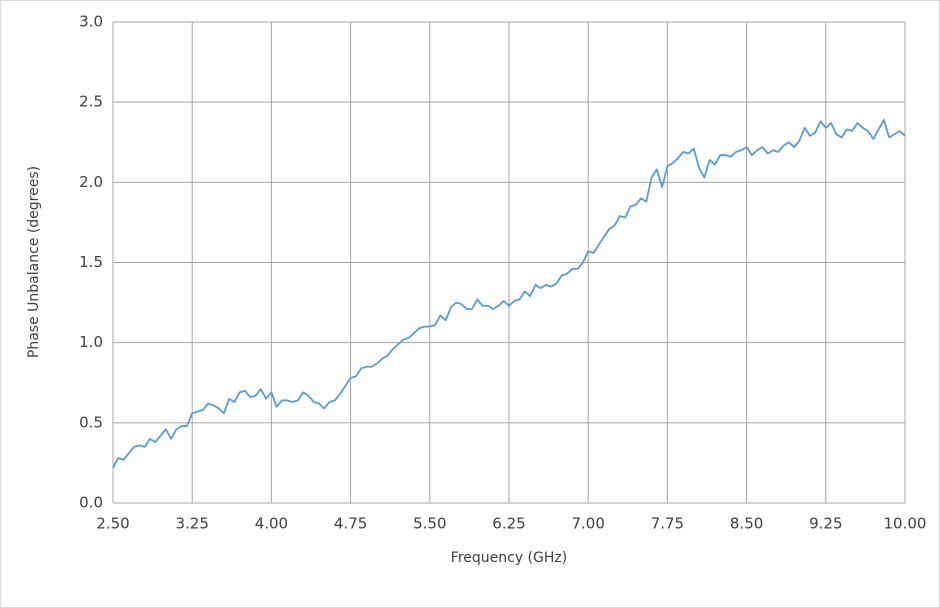  What do you see at coordinates (91, 182) in the screenshot?
I see `y-tick-label: 2.0` at bounding box center [91, 182].